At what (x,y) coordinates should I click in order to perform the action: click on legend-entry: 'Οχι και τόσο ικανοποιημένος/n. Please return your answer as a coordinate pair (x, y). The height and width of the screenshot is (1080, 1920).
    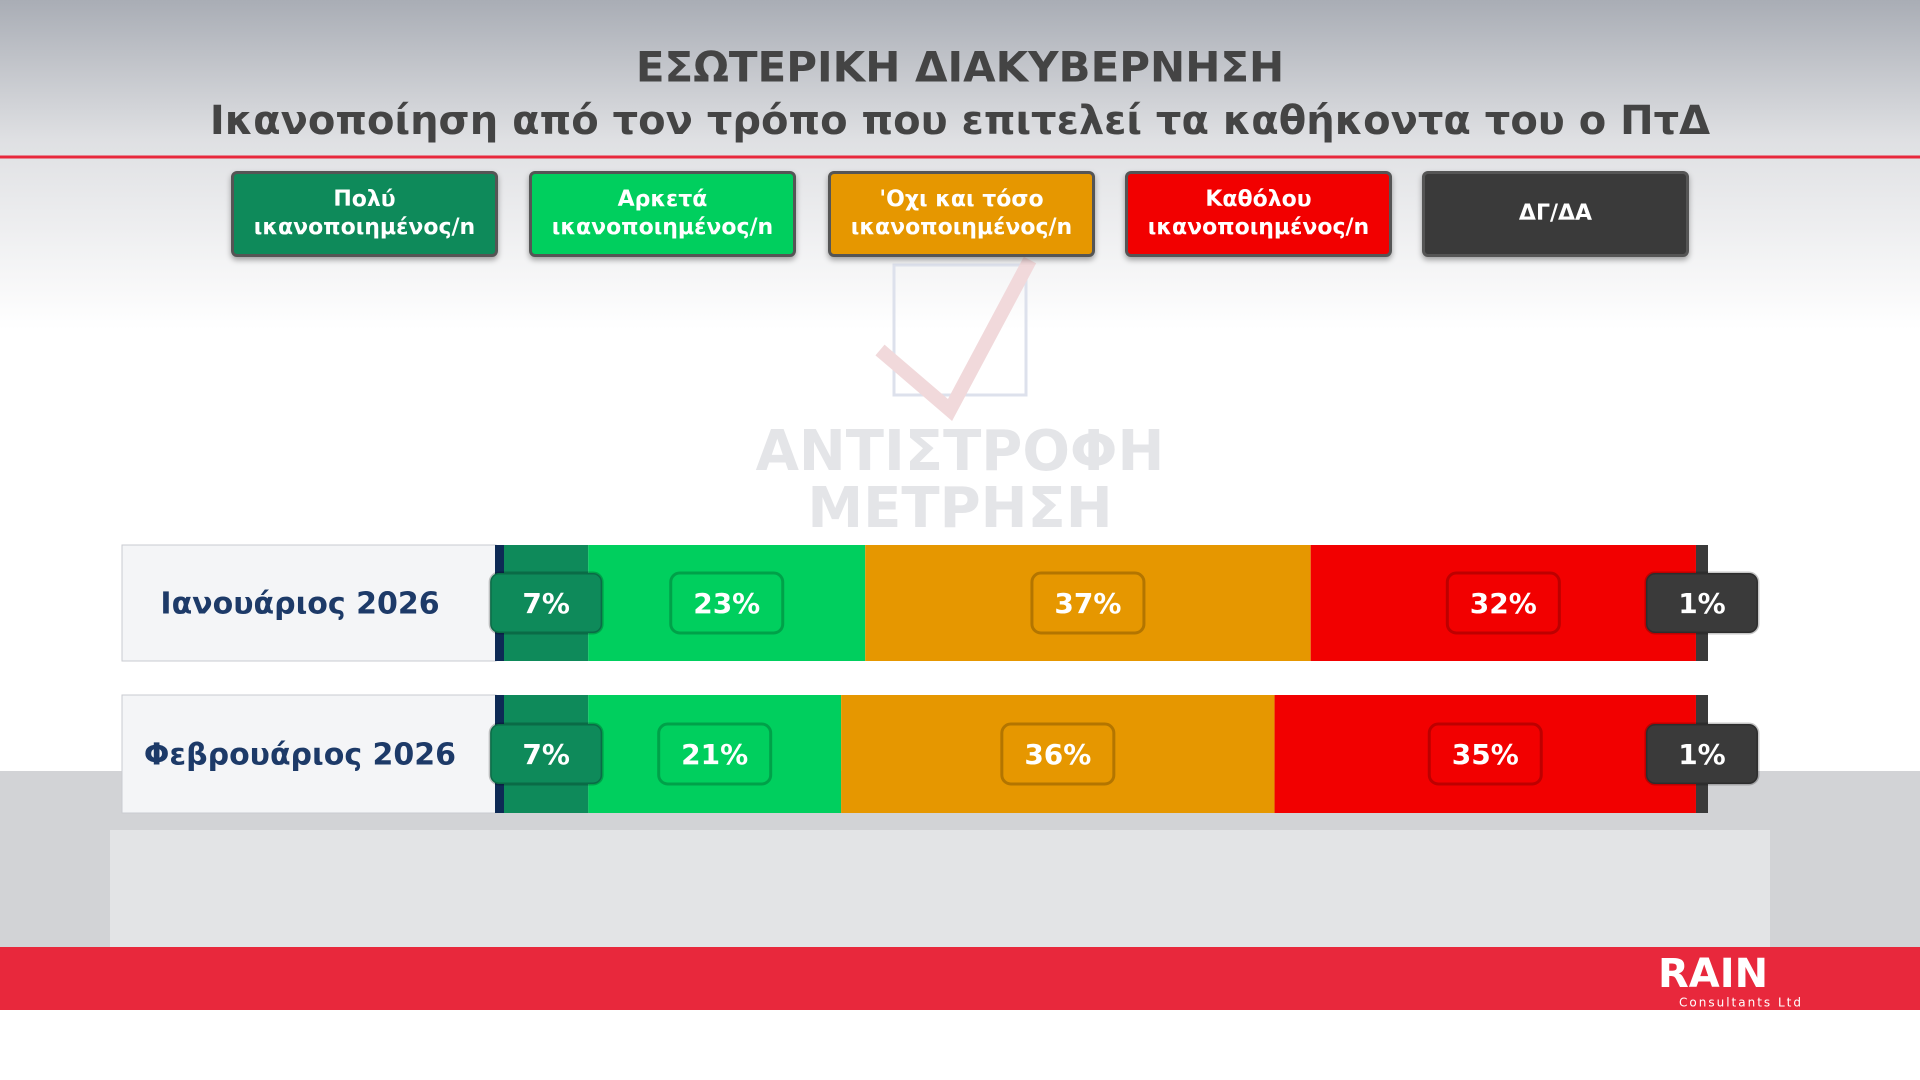
    Looking at the image, I should click on (961, 214).